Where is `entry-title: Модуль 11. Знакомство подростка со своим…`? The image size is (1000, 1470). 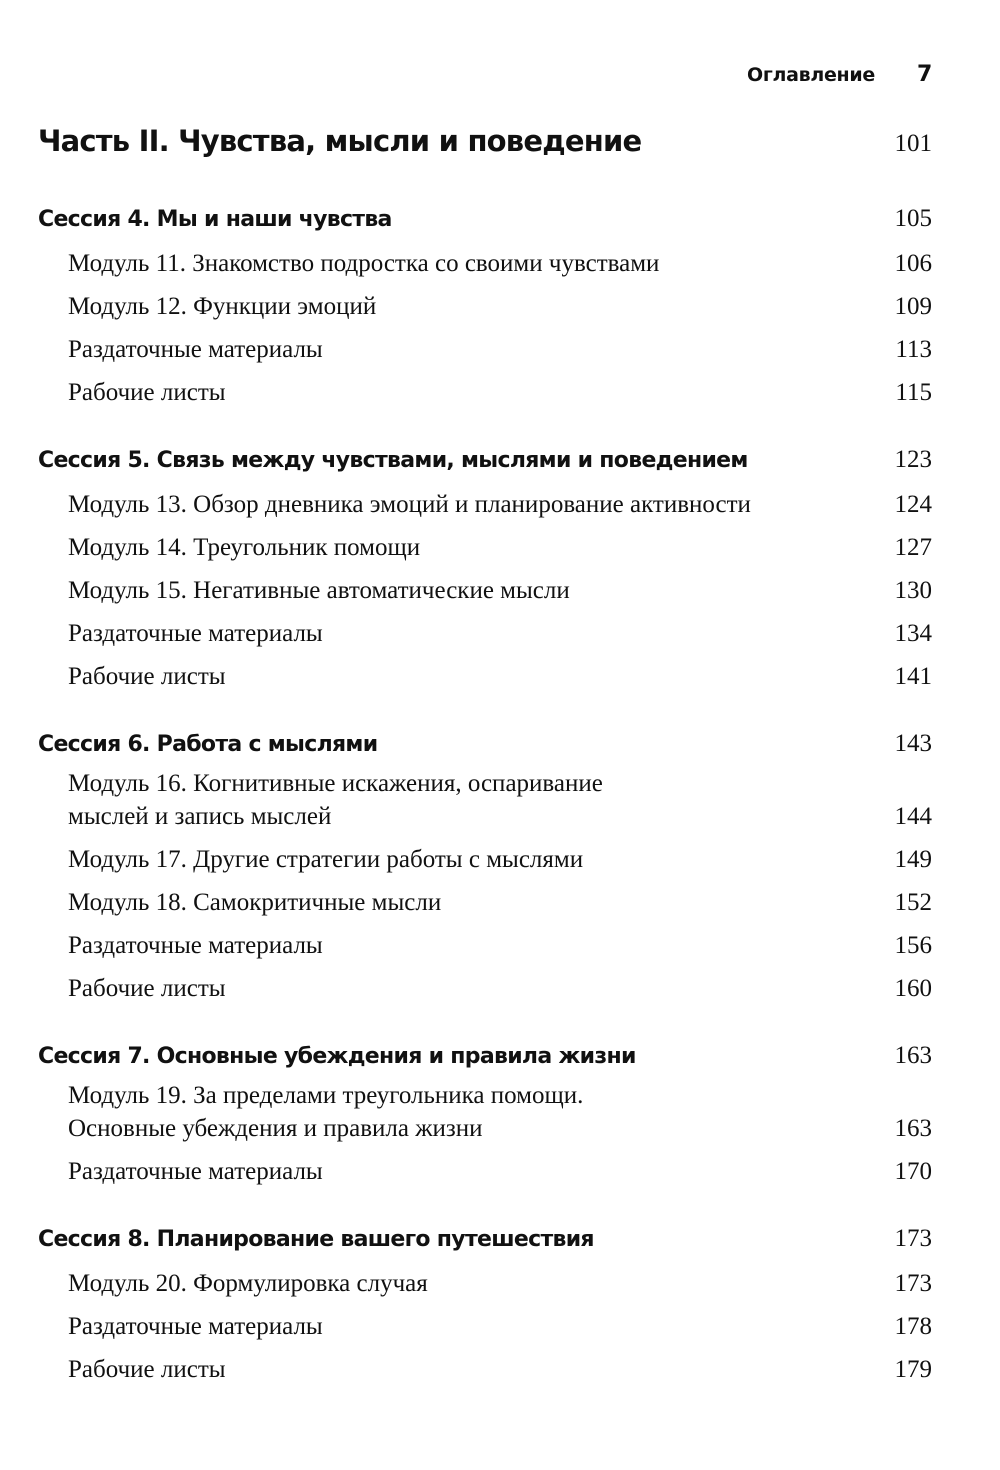
entry-title: Модуль 11. Знакомство подростка со своим… is located at coordinates (363, 266).